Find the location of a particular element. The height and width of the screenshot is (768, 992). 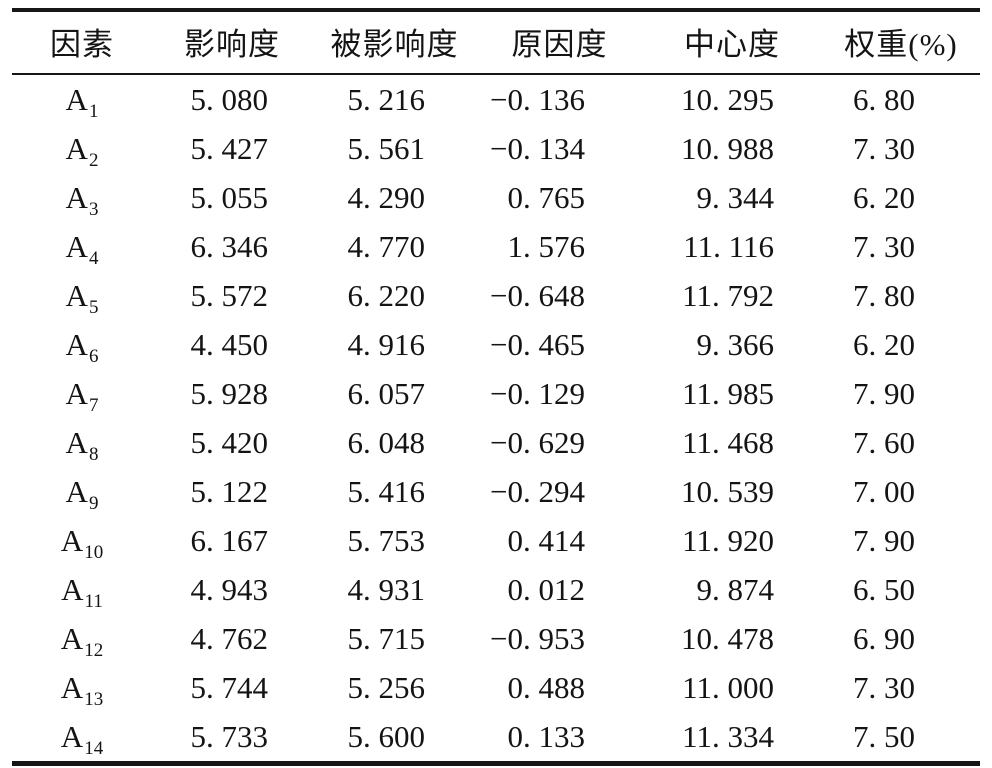

cause-cell: 0. 765 is located at coordinates (546, 197).